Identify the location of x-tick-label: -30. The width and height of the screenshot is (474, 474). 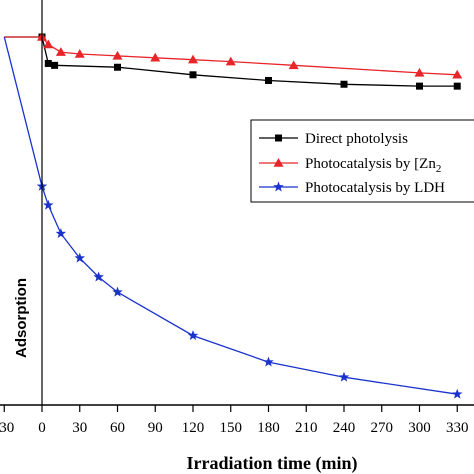
(7, 428).